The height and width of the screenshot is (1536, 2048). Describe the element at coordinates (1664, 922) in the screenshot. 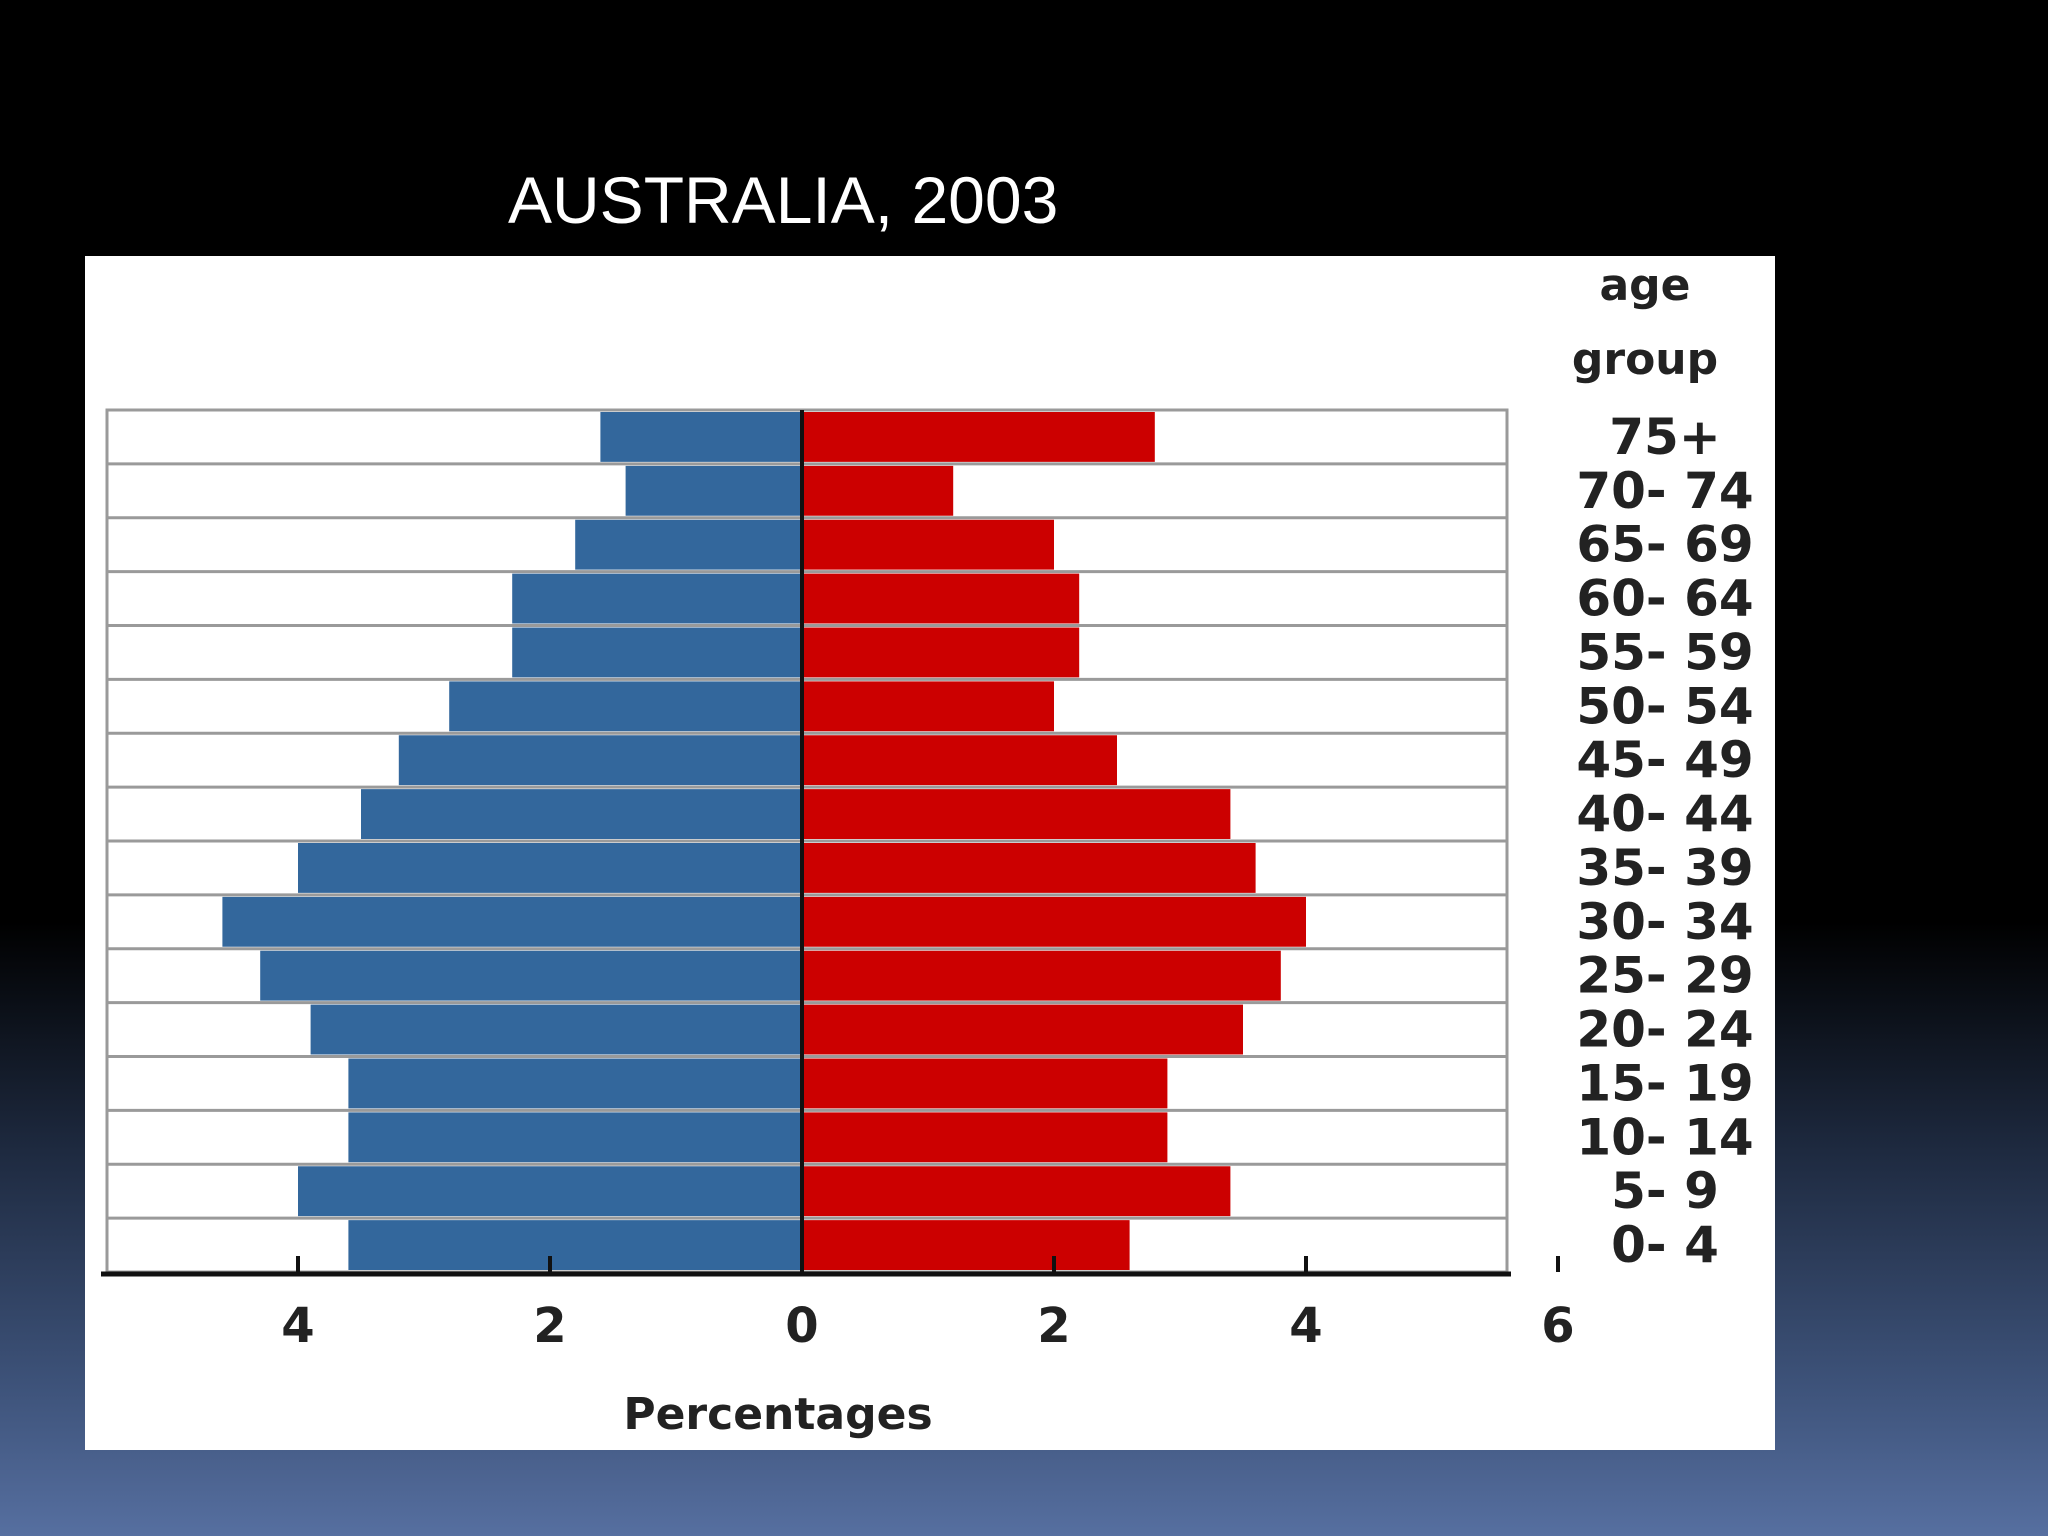

I see `age-group-label: 30- 34` at that location.